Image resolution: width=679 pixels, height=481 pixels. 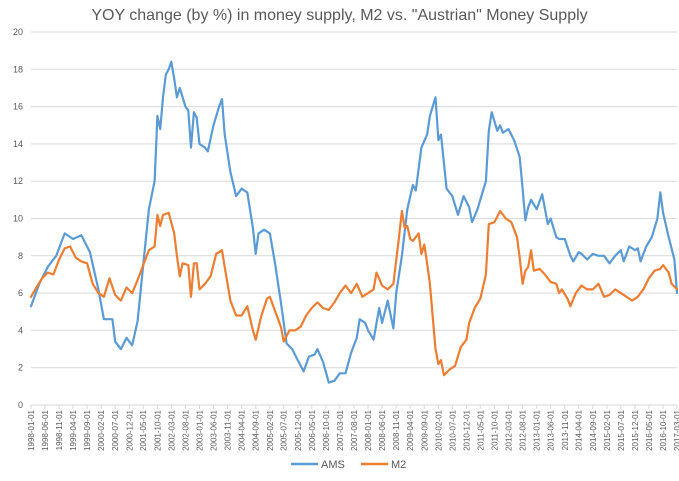 What do you see at coordinates (340, 429) in the screenshot?
I see `x-tick-label: 2007-03-01` at bounding box center [340, 429].